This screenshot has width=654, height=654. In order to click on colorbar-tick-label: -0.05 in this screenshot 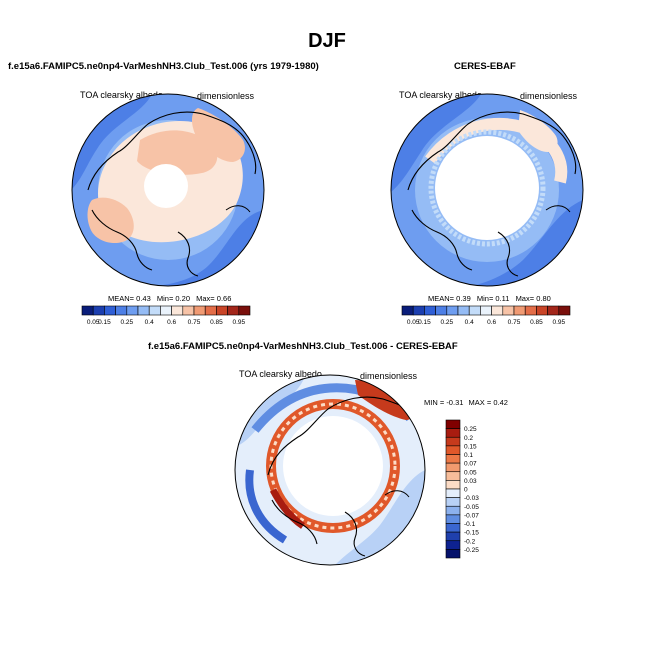, I will do `click(471, 507)`.